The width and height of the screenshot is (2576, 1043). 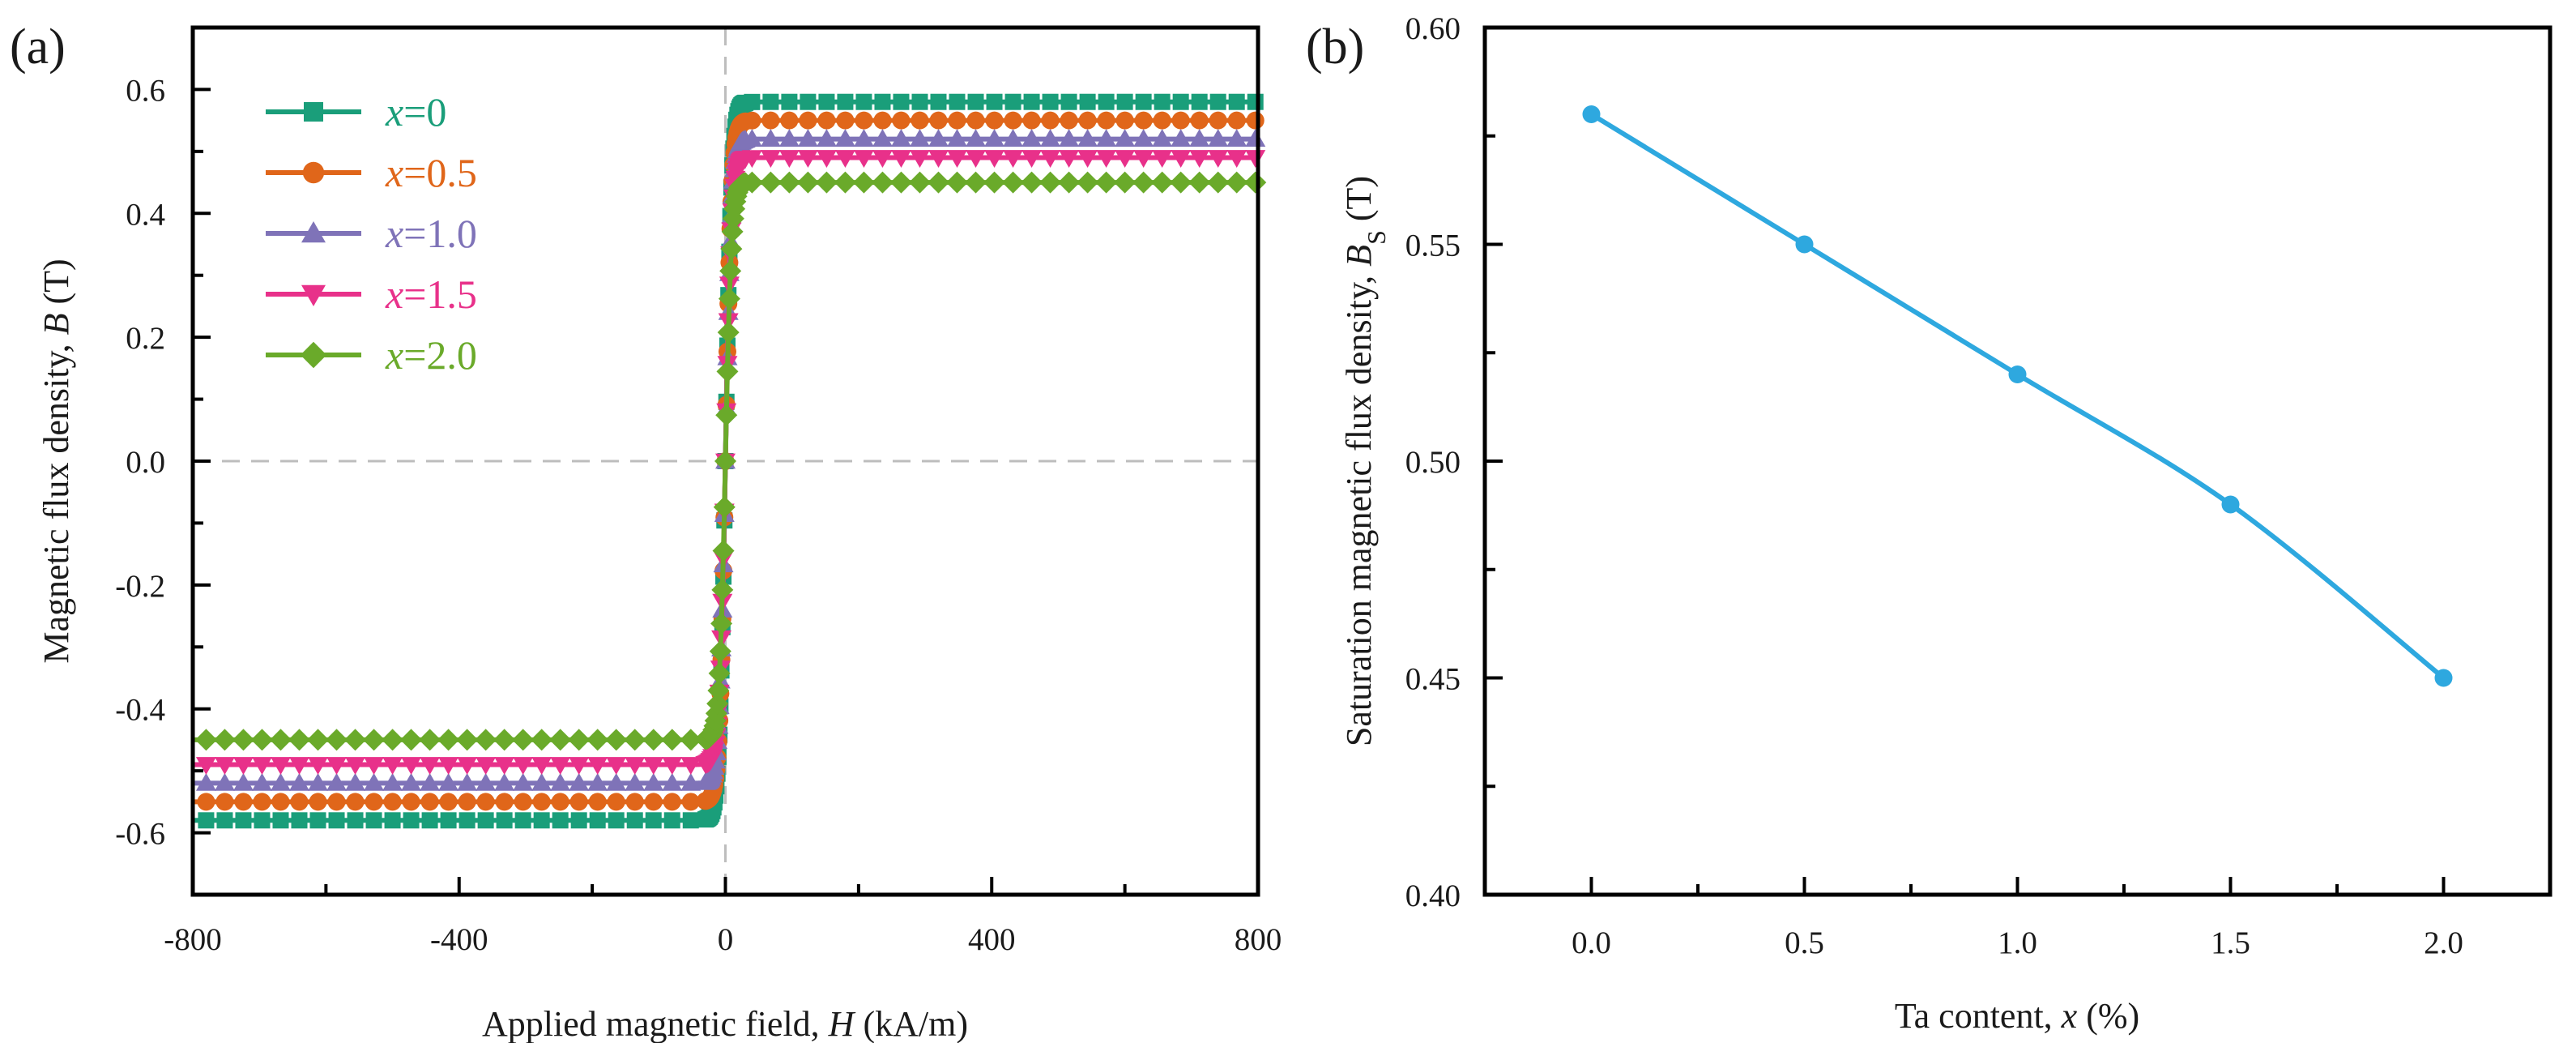 What do you see at coordinates (1433, 29) in the screenshot?
I see `y-tick-label: 0.60` at bounding box center [1433, 29].